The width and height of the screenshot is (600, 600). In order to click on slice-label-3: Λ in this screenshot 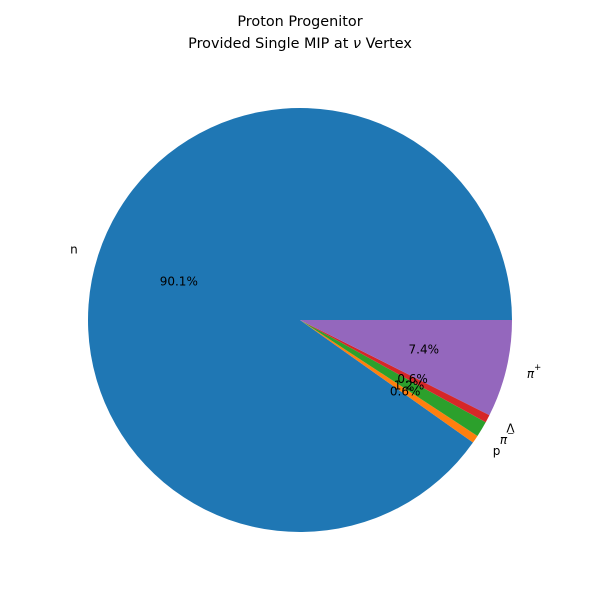, I will do `click(510, 429)`.